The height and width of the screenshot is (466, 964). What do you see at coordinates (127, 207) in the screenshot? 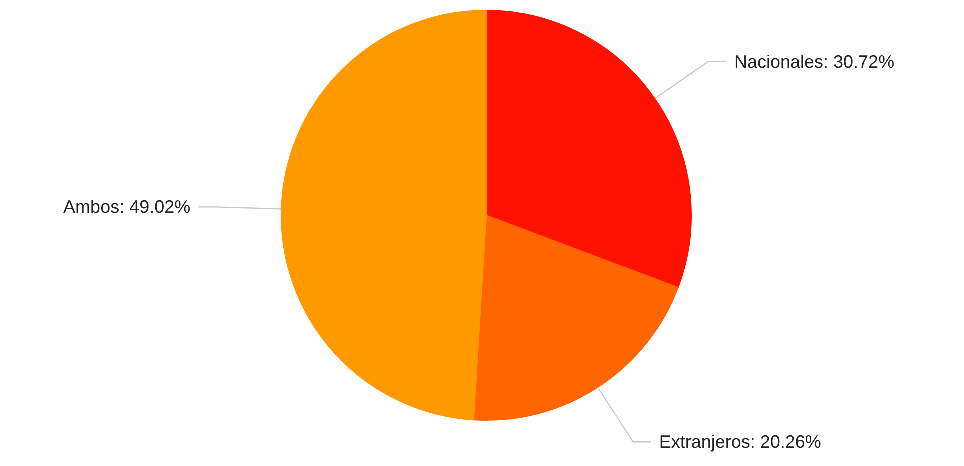
I see `slice-label: Ambos: 49.02%` at bounding box center [127, 207].